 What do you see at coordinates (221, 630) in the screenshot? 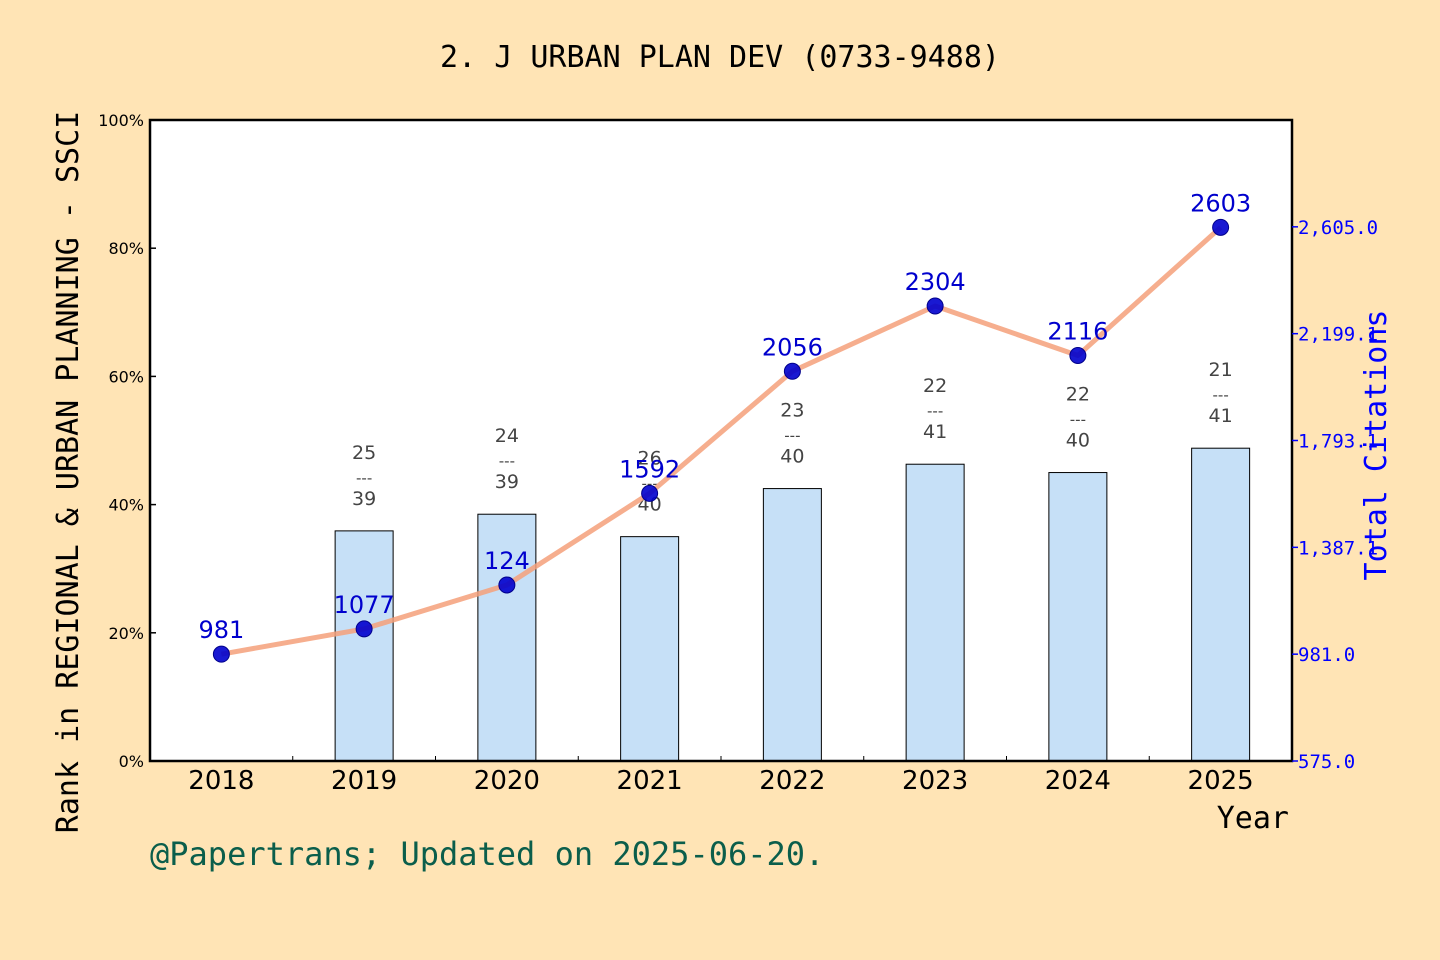
I see `citation-value-2018: 981` at bounding box center [221, 630].